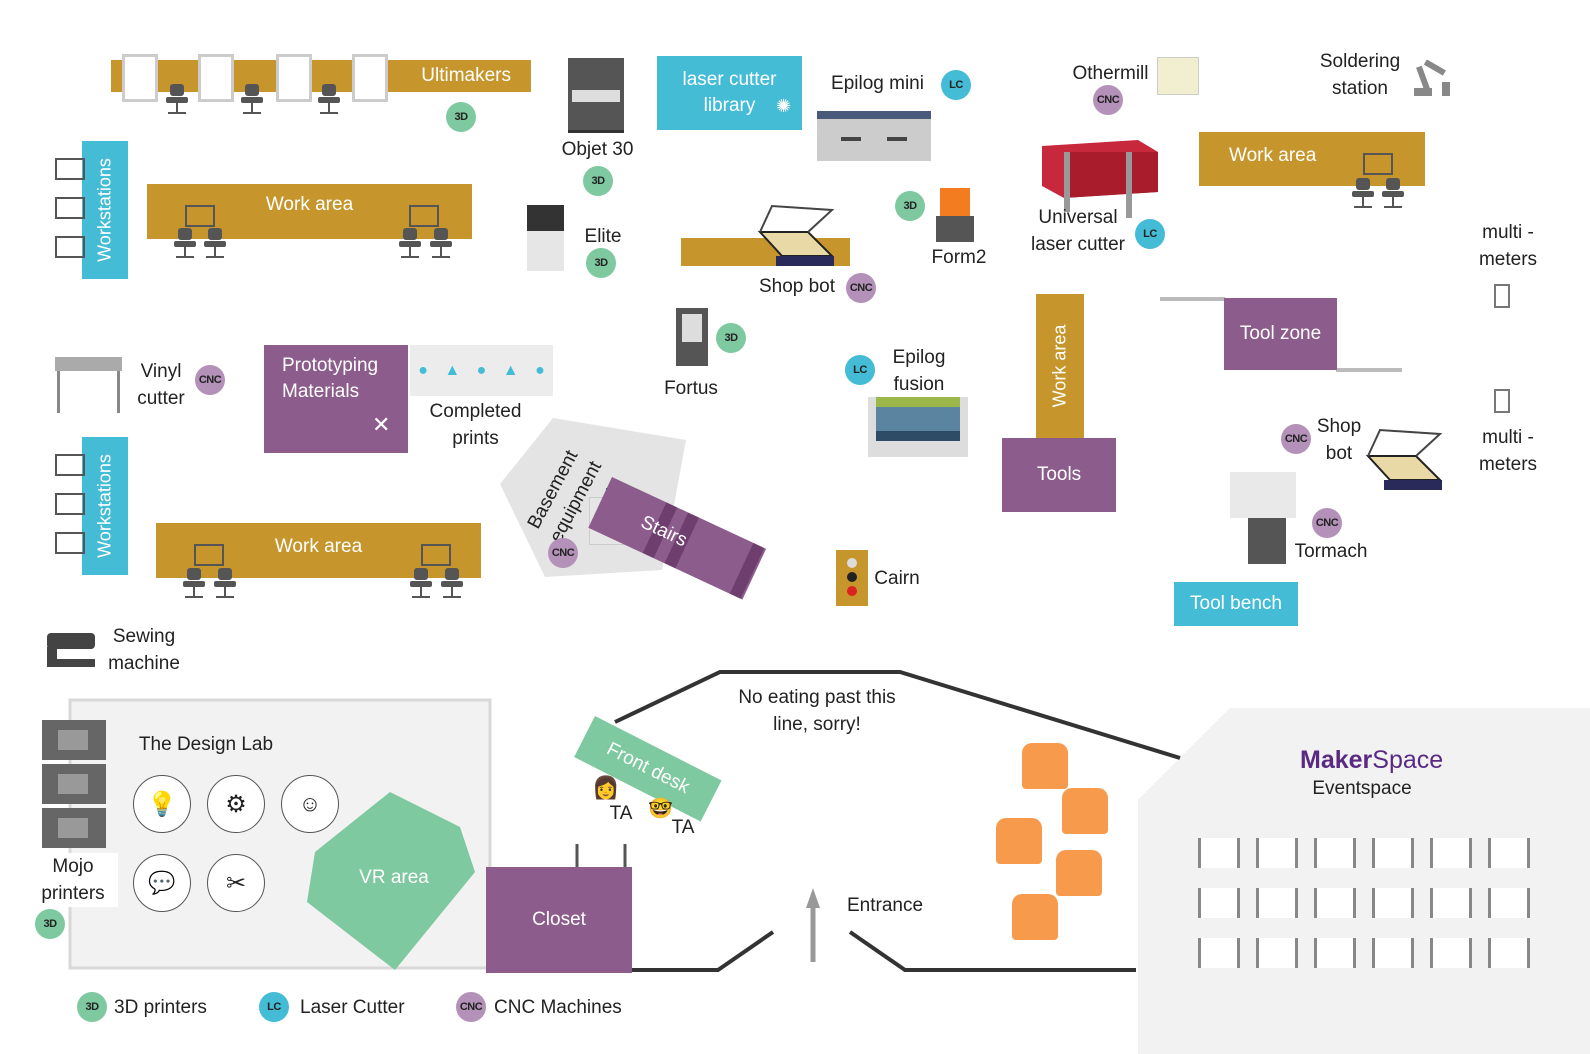  I want to click on design-lab-label: The Design Lab, so click(206, 744).